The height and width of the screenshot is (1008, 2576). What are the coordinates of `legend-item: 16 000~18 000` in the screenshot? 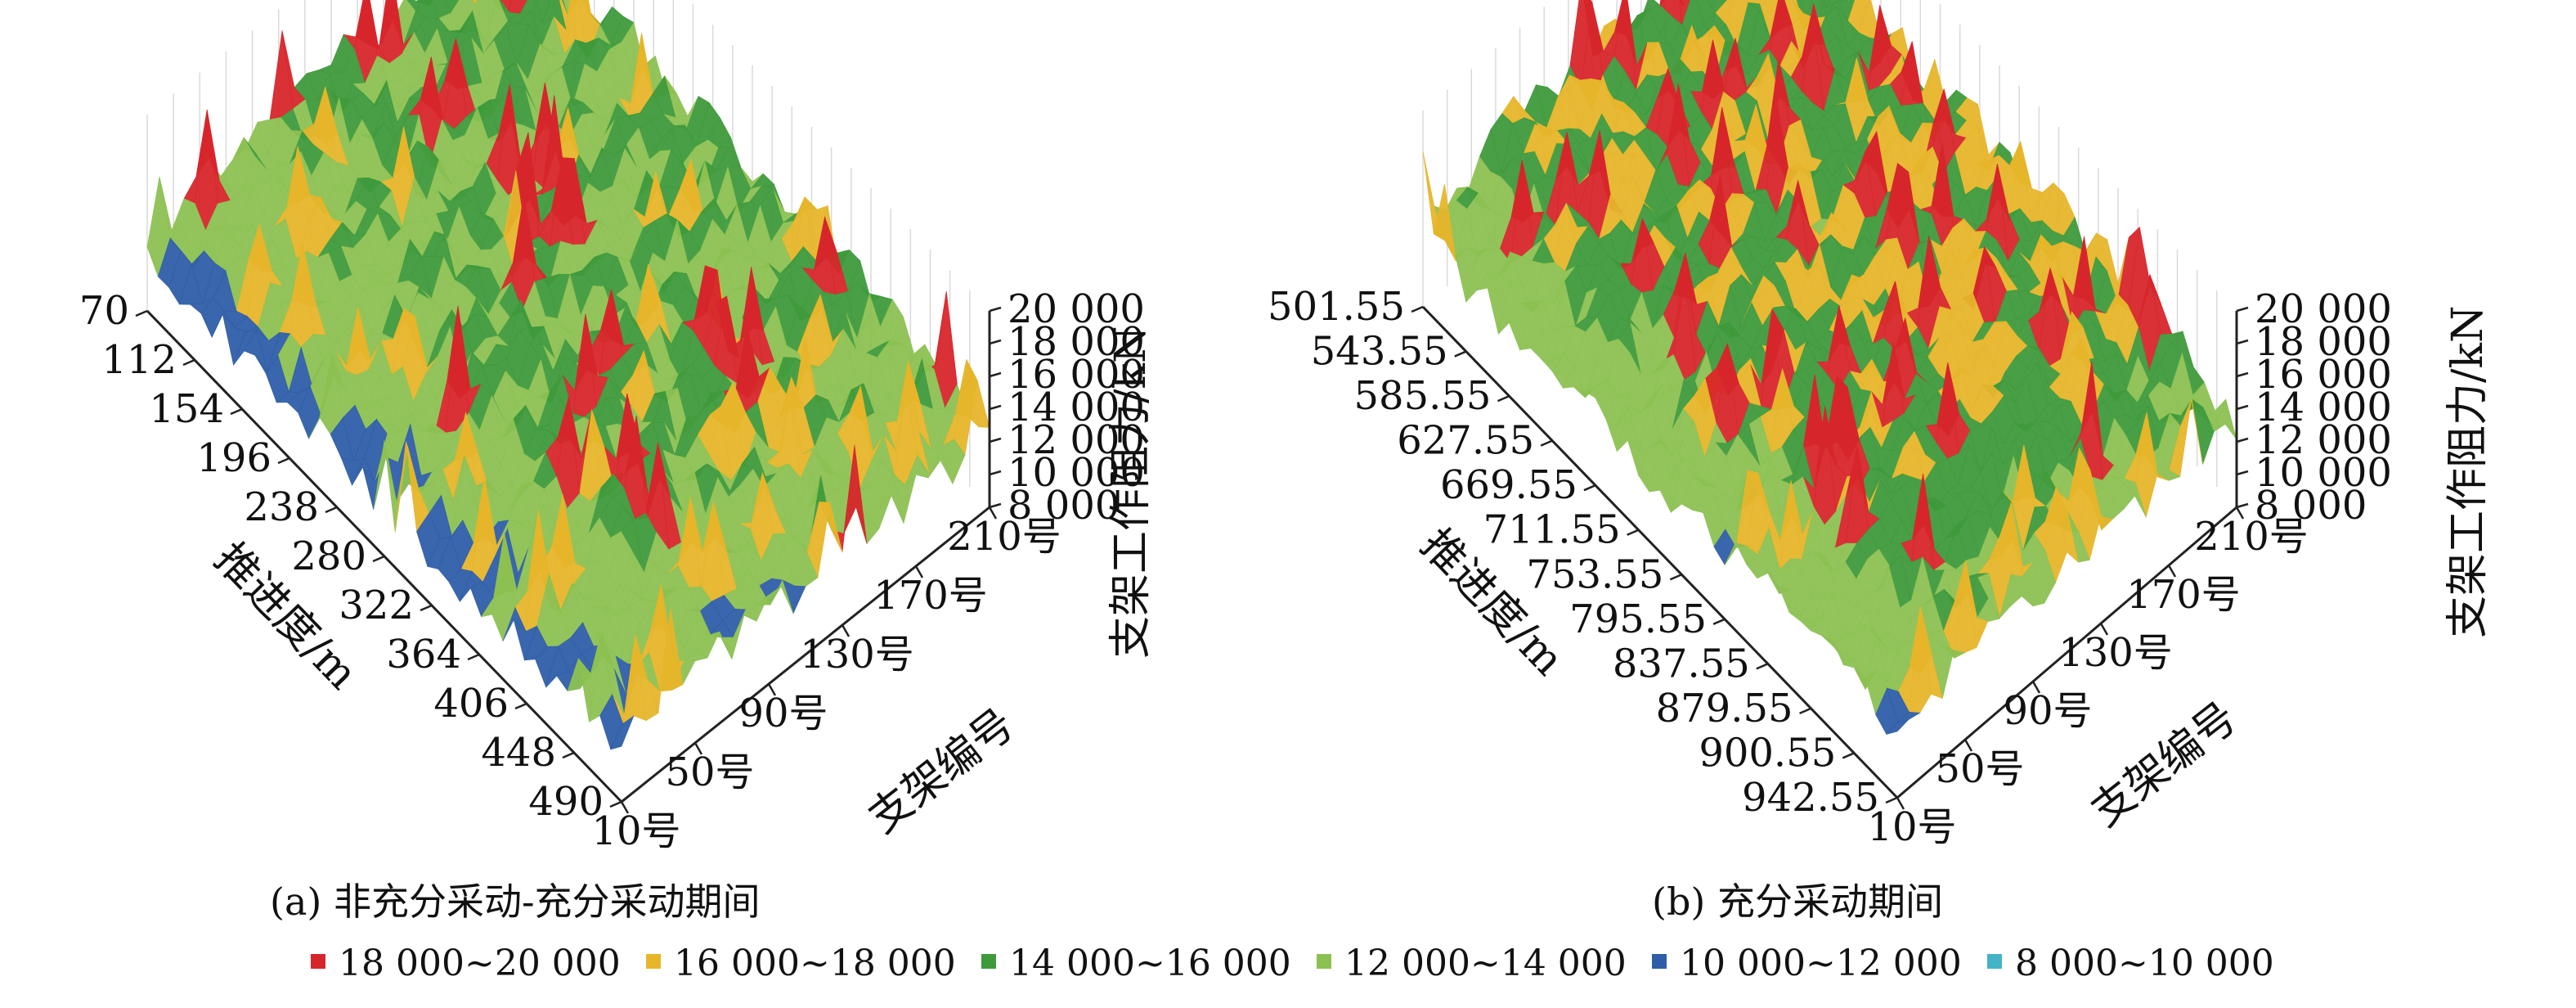 It's located at (801, 964).